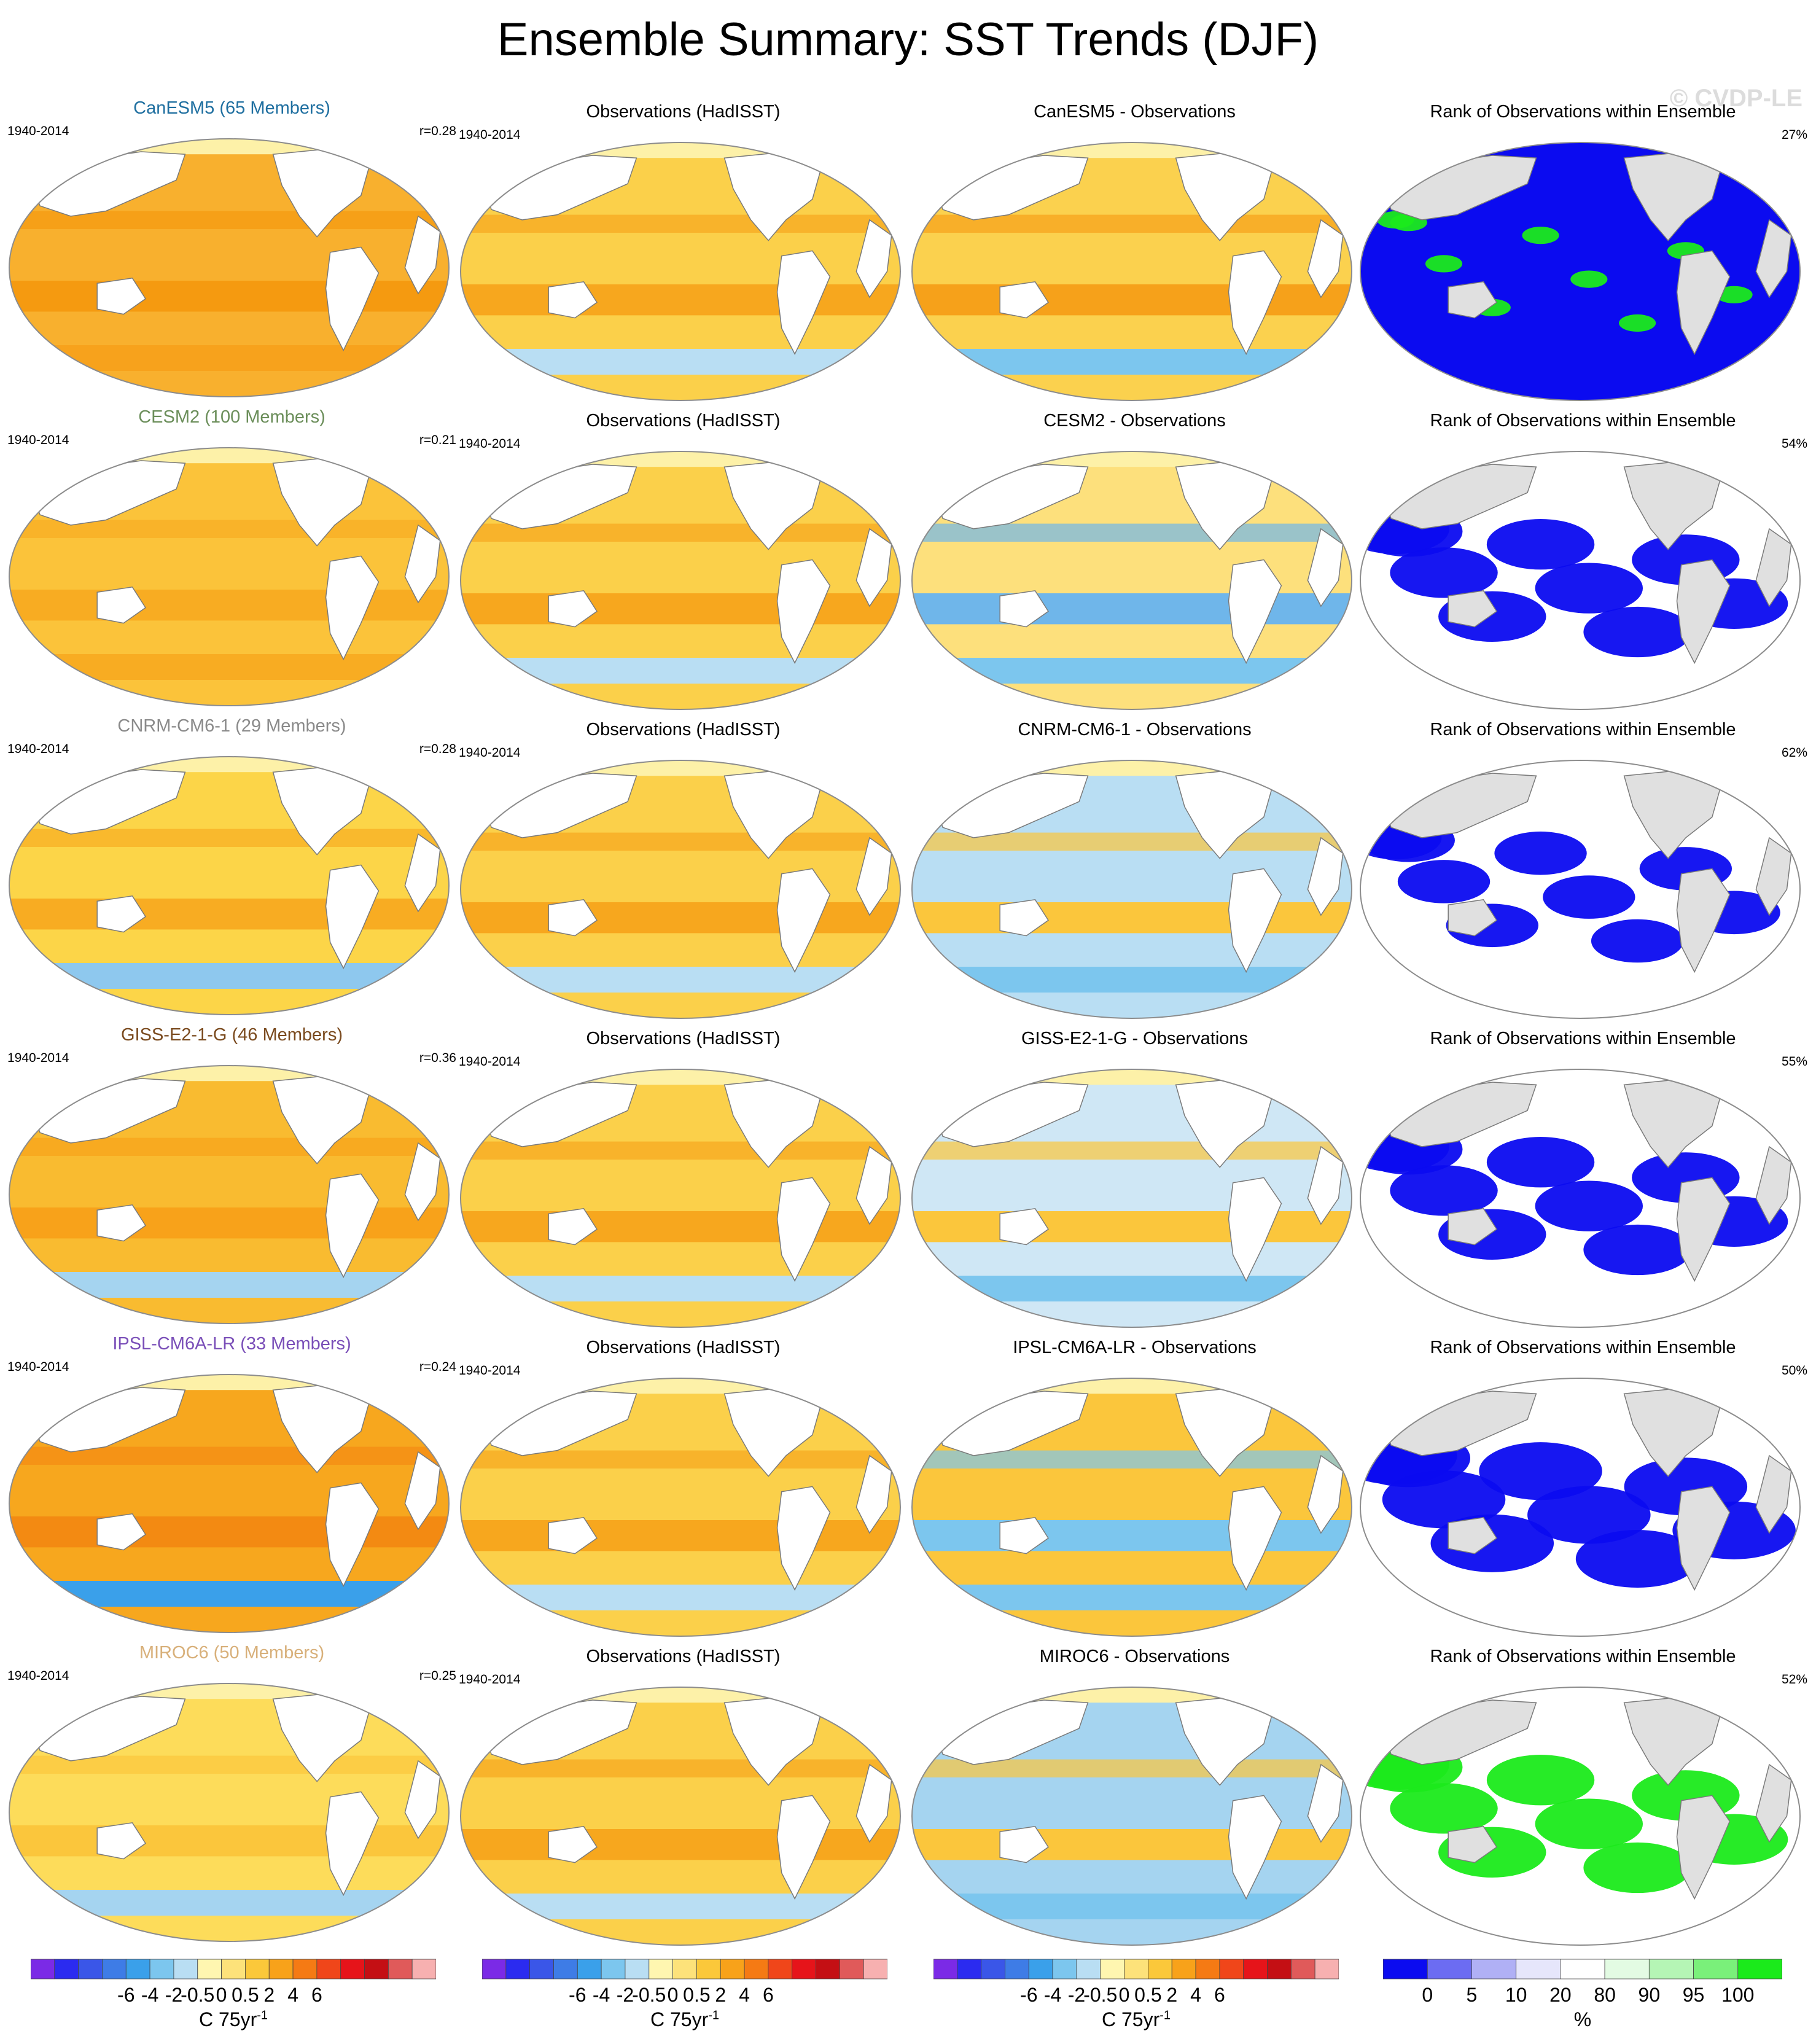  What do you see at coordinates (150, 1995) in the screenshot?
I see `colorbar-tick: -4` at bounding box center [150, 1995].